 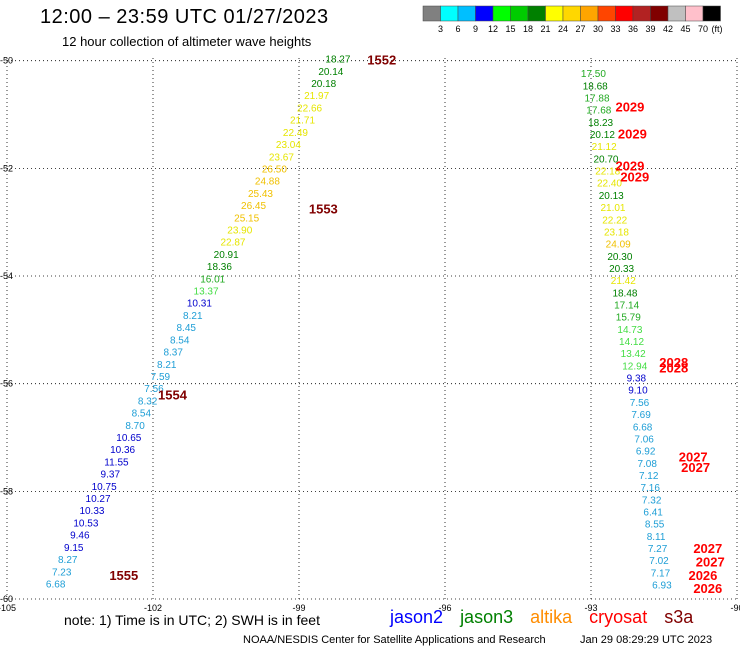 What do you see at coordinates (184, 17) in the screenshot?
I see `map-title: 12:00 – 23:59 UTC 01/27/2023` at bounding box center [184, 17].